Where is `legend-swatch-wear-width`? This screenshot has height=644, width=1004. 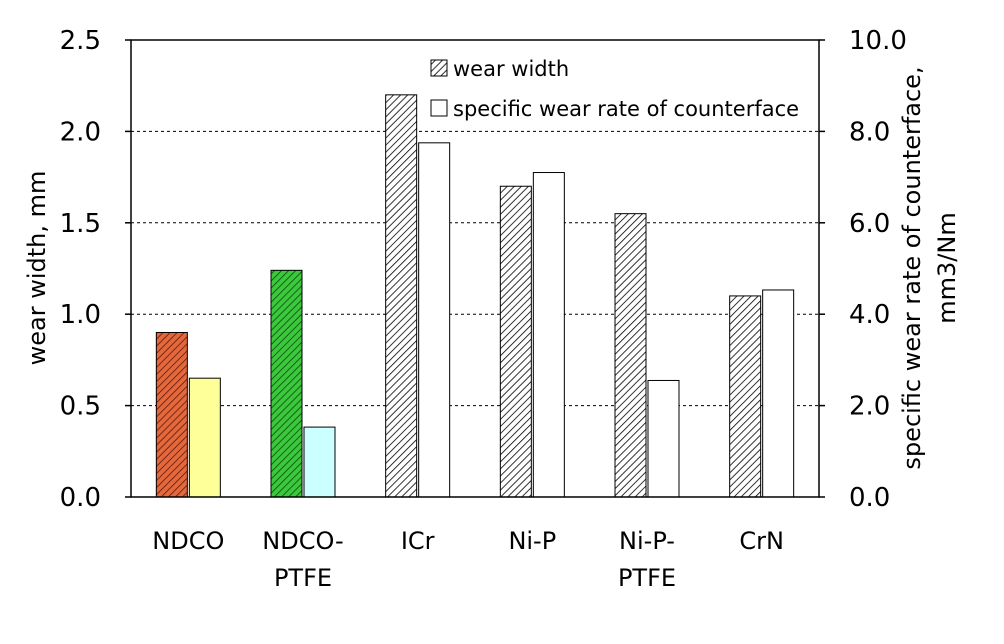 legend-swatch-wear-width is located at coordinates (439, 68).